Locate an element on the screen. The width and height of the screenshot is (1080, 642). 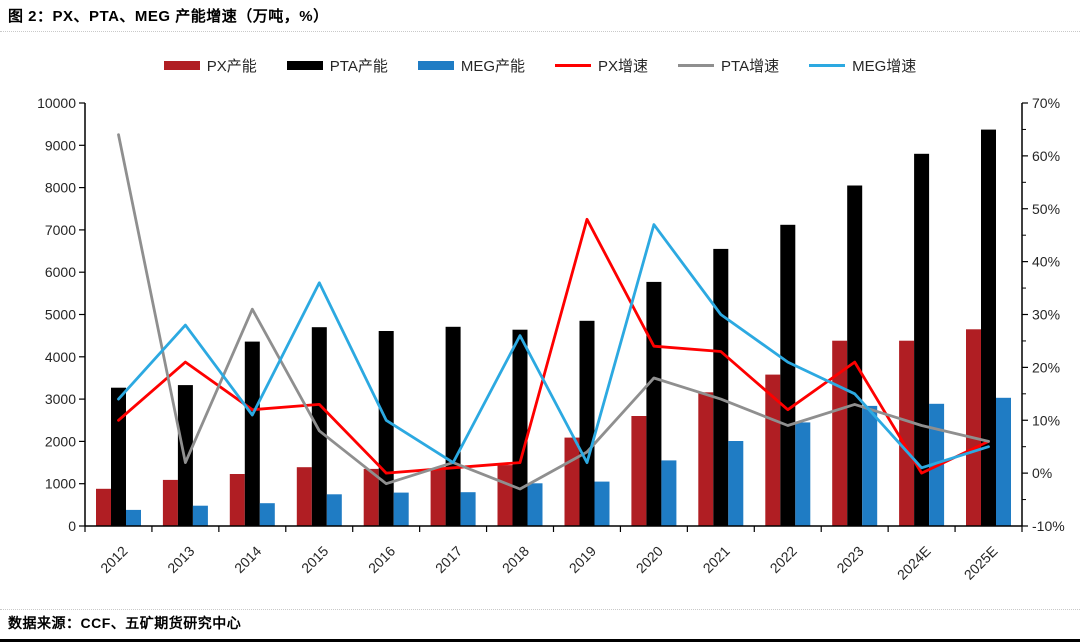
right-tick-label: -10% is located at coordinates (1048, 526).